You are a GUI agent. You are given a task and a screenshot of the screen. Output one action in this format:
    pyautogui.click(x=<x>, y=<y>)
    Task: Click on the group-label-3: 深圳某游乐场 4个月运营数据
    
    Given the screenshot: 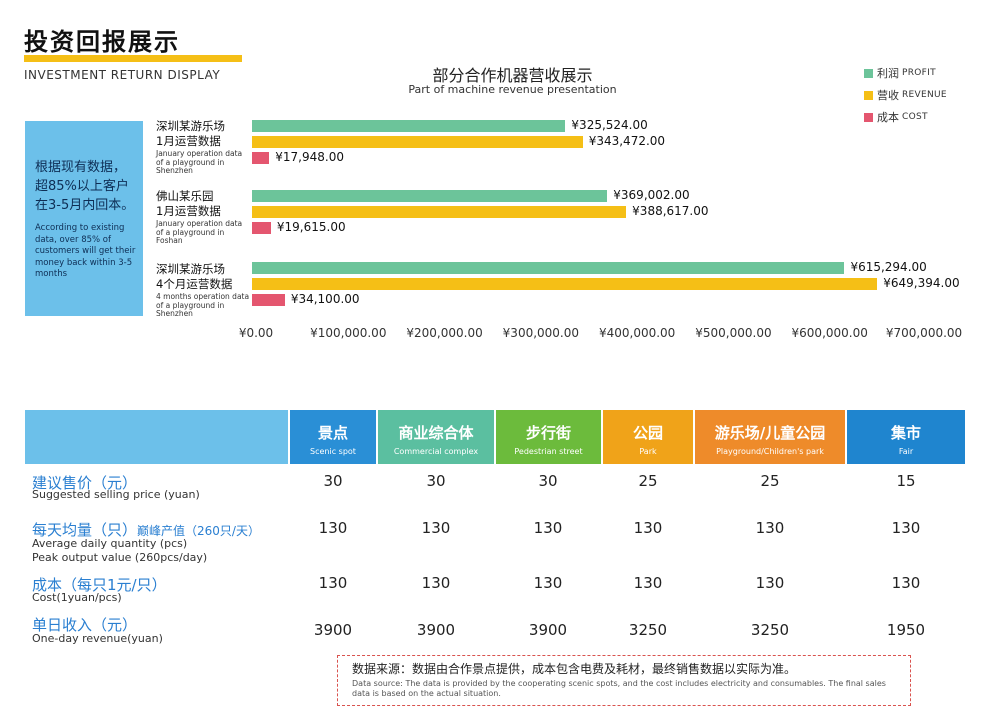 What is the action you would take?
    pyautogui.click(x=194, y=277)
    